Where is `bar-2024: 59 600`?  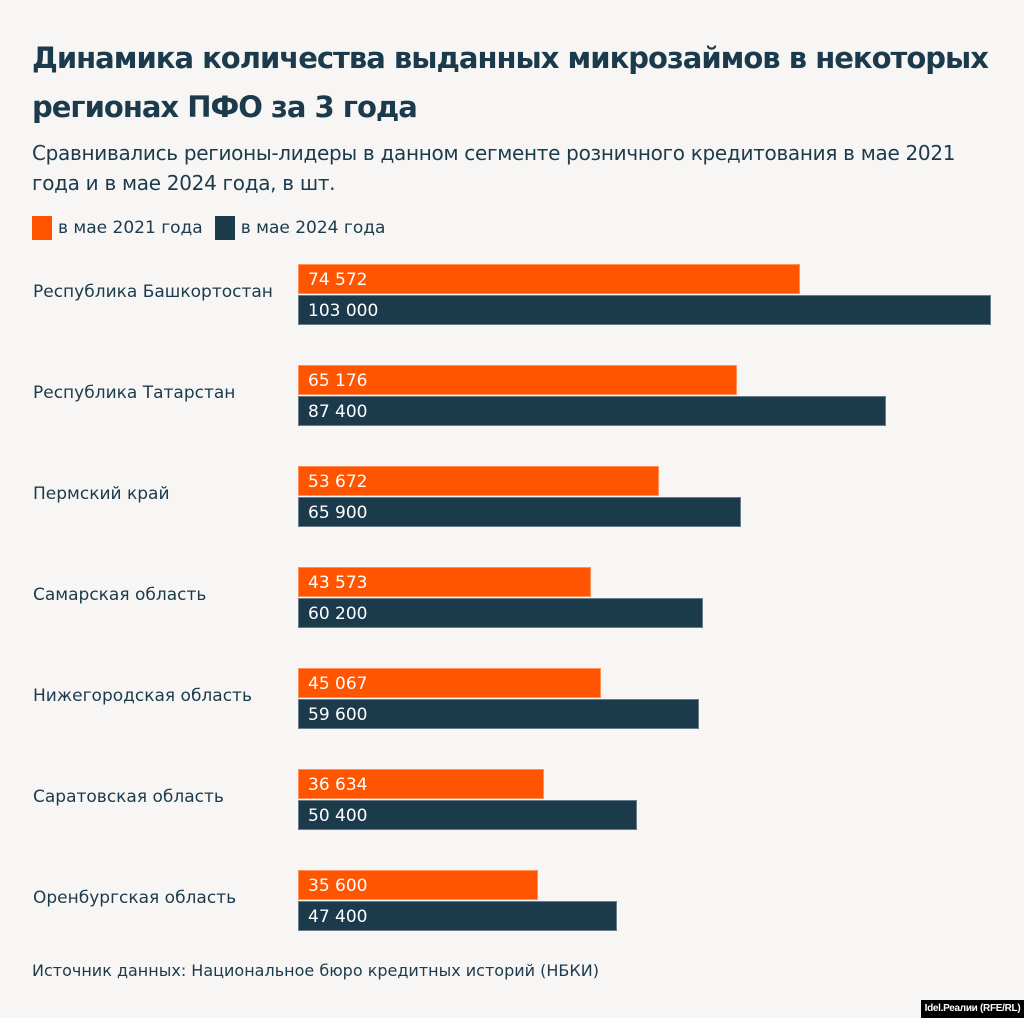
bar-2024: 59 600 is located at coordinates (498, 714).